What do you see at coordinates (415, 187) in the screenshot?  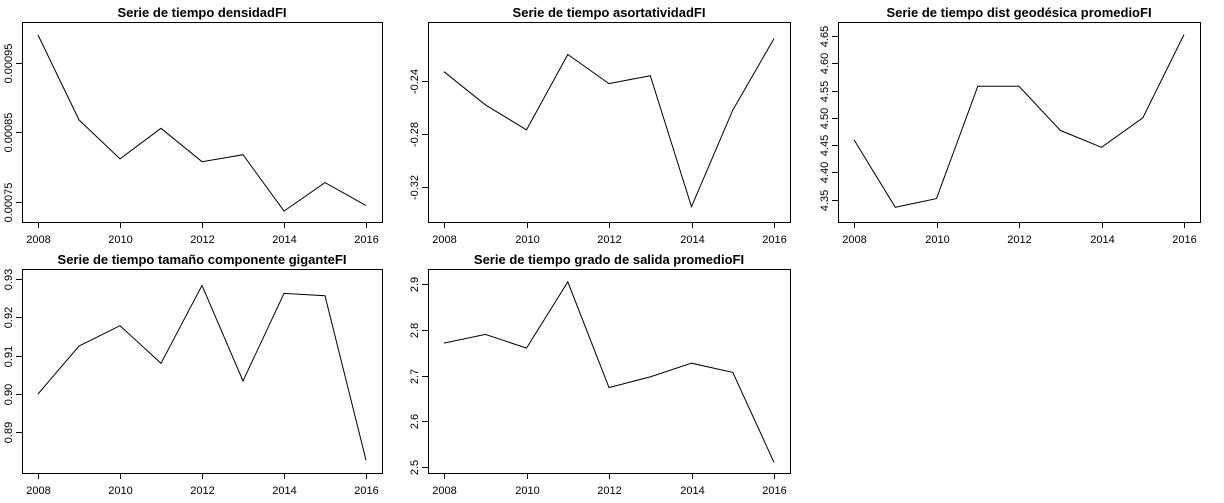 I see `y-tick-label: -0.32` at bounding box center [415, 187].